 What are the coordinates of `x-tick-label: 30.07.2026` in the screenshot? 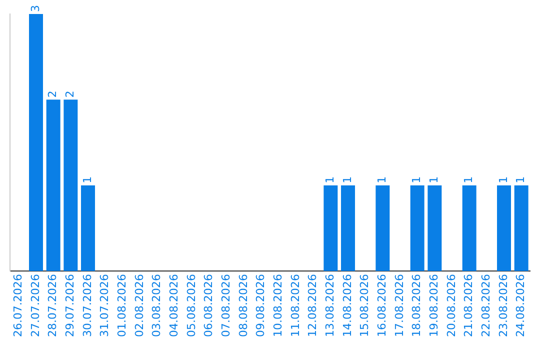 It's located at (87, 306).